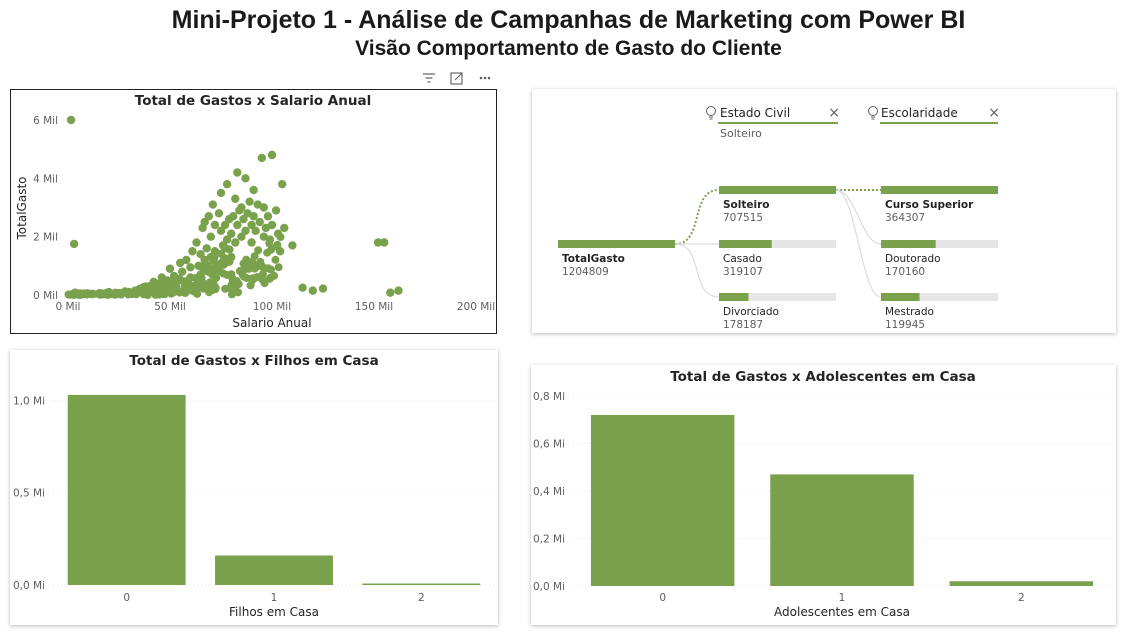 The image size is (1137, 640). Describe the element at coordinates (549, 397) in the screenshot. I see `y-tick-label: 0,8 Mi` at that location.